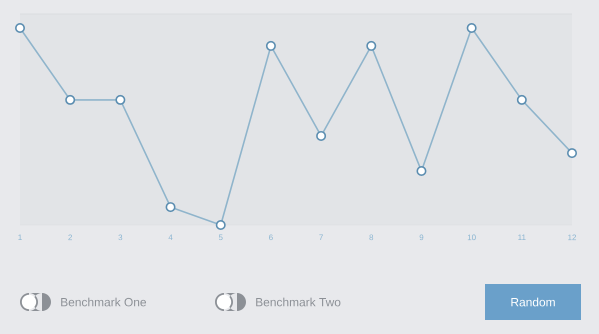  I want to click on text: Random, so click(533, 302).